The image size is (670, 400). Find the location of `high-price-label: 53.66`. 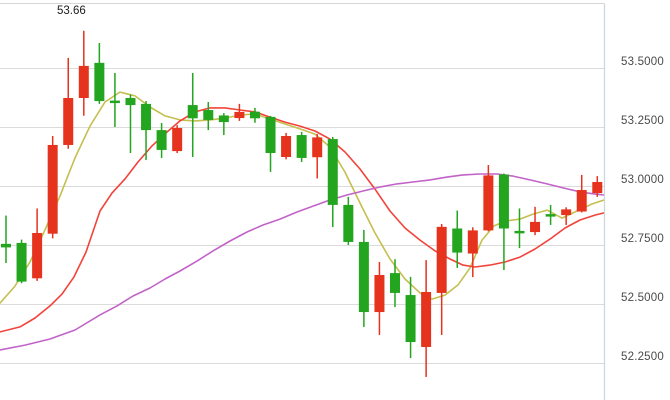

high-price-label: 53.66 is located at coordinates (71, 10).